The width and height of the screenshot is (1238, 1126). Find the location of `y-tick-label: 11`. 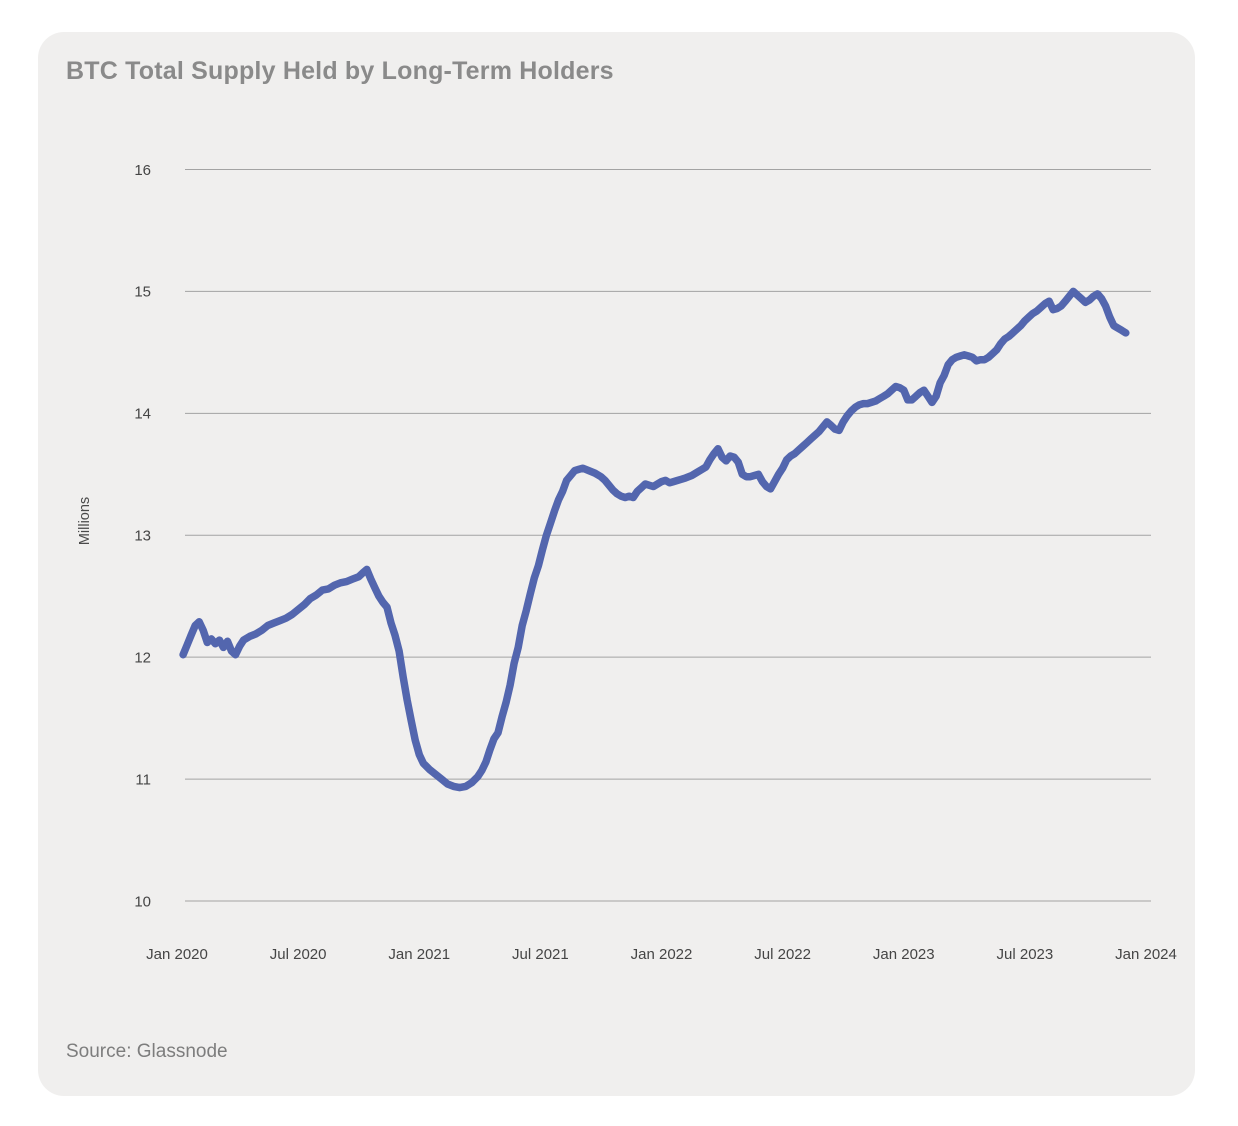

y-tick-label: 11 is located at coordinates (143, 779).